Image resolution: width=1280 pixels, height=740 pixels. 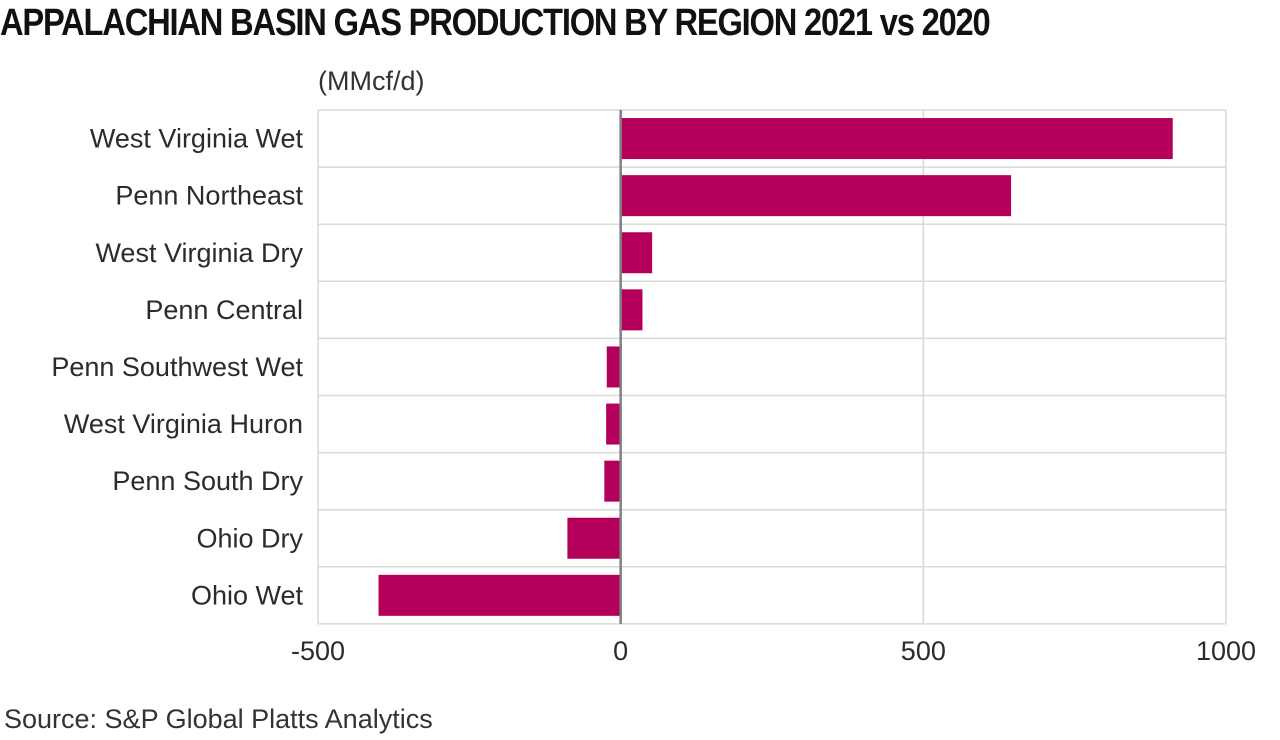 I want to click on x-tick-label: 0, so click(x=620, y=651).